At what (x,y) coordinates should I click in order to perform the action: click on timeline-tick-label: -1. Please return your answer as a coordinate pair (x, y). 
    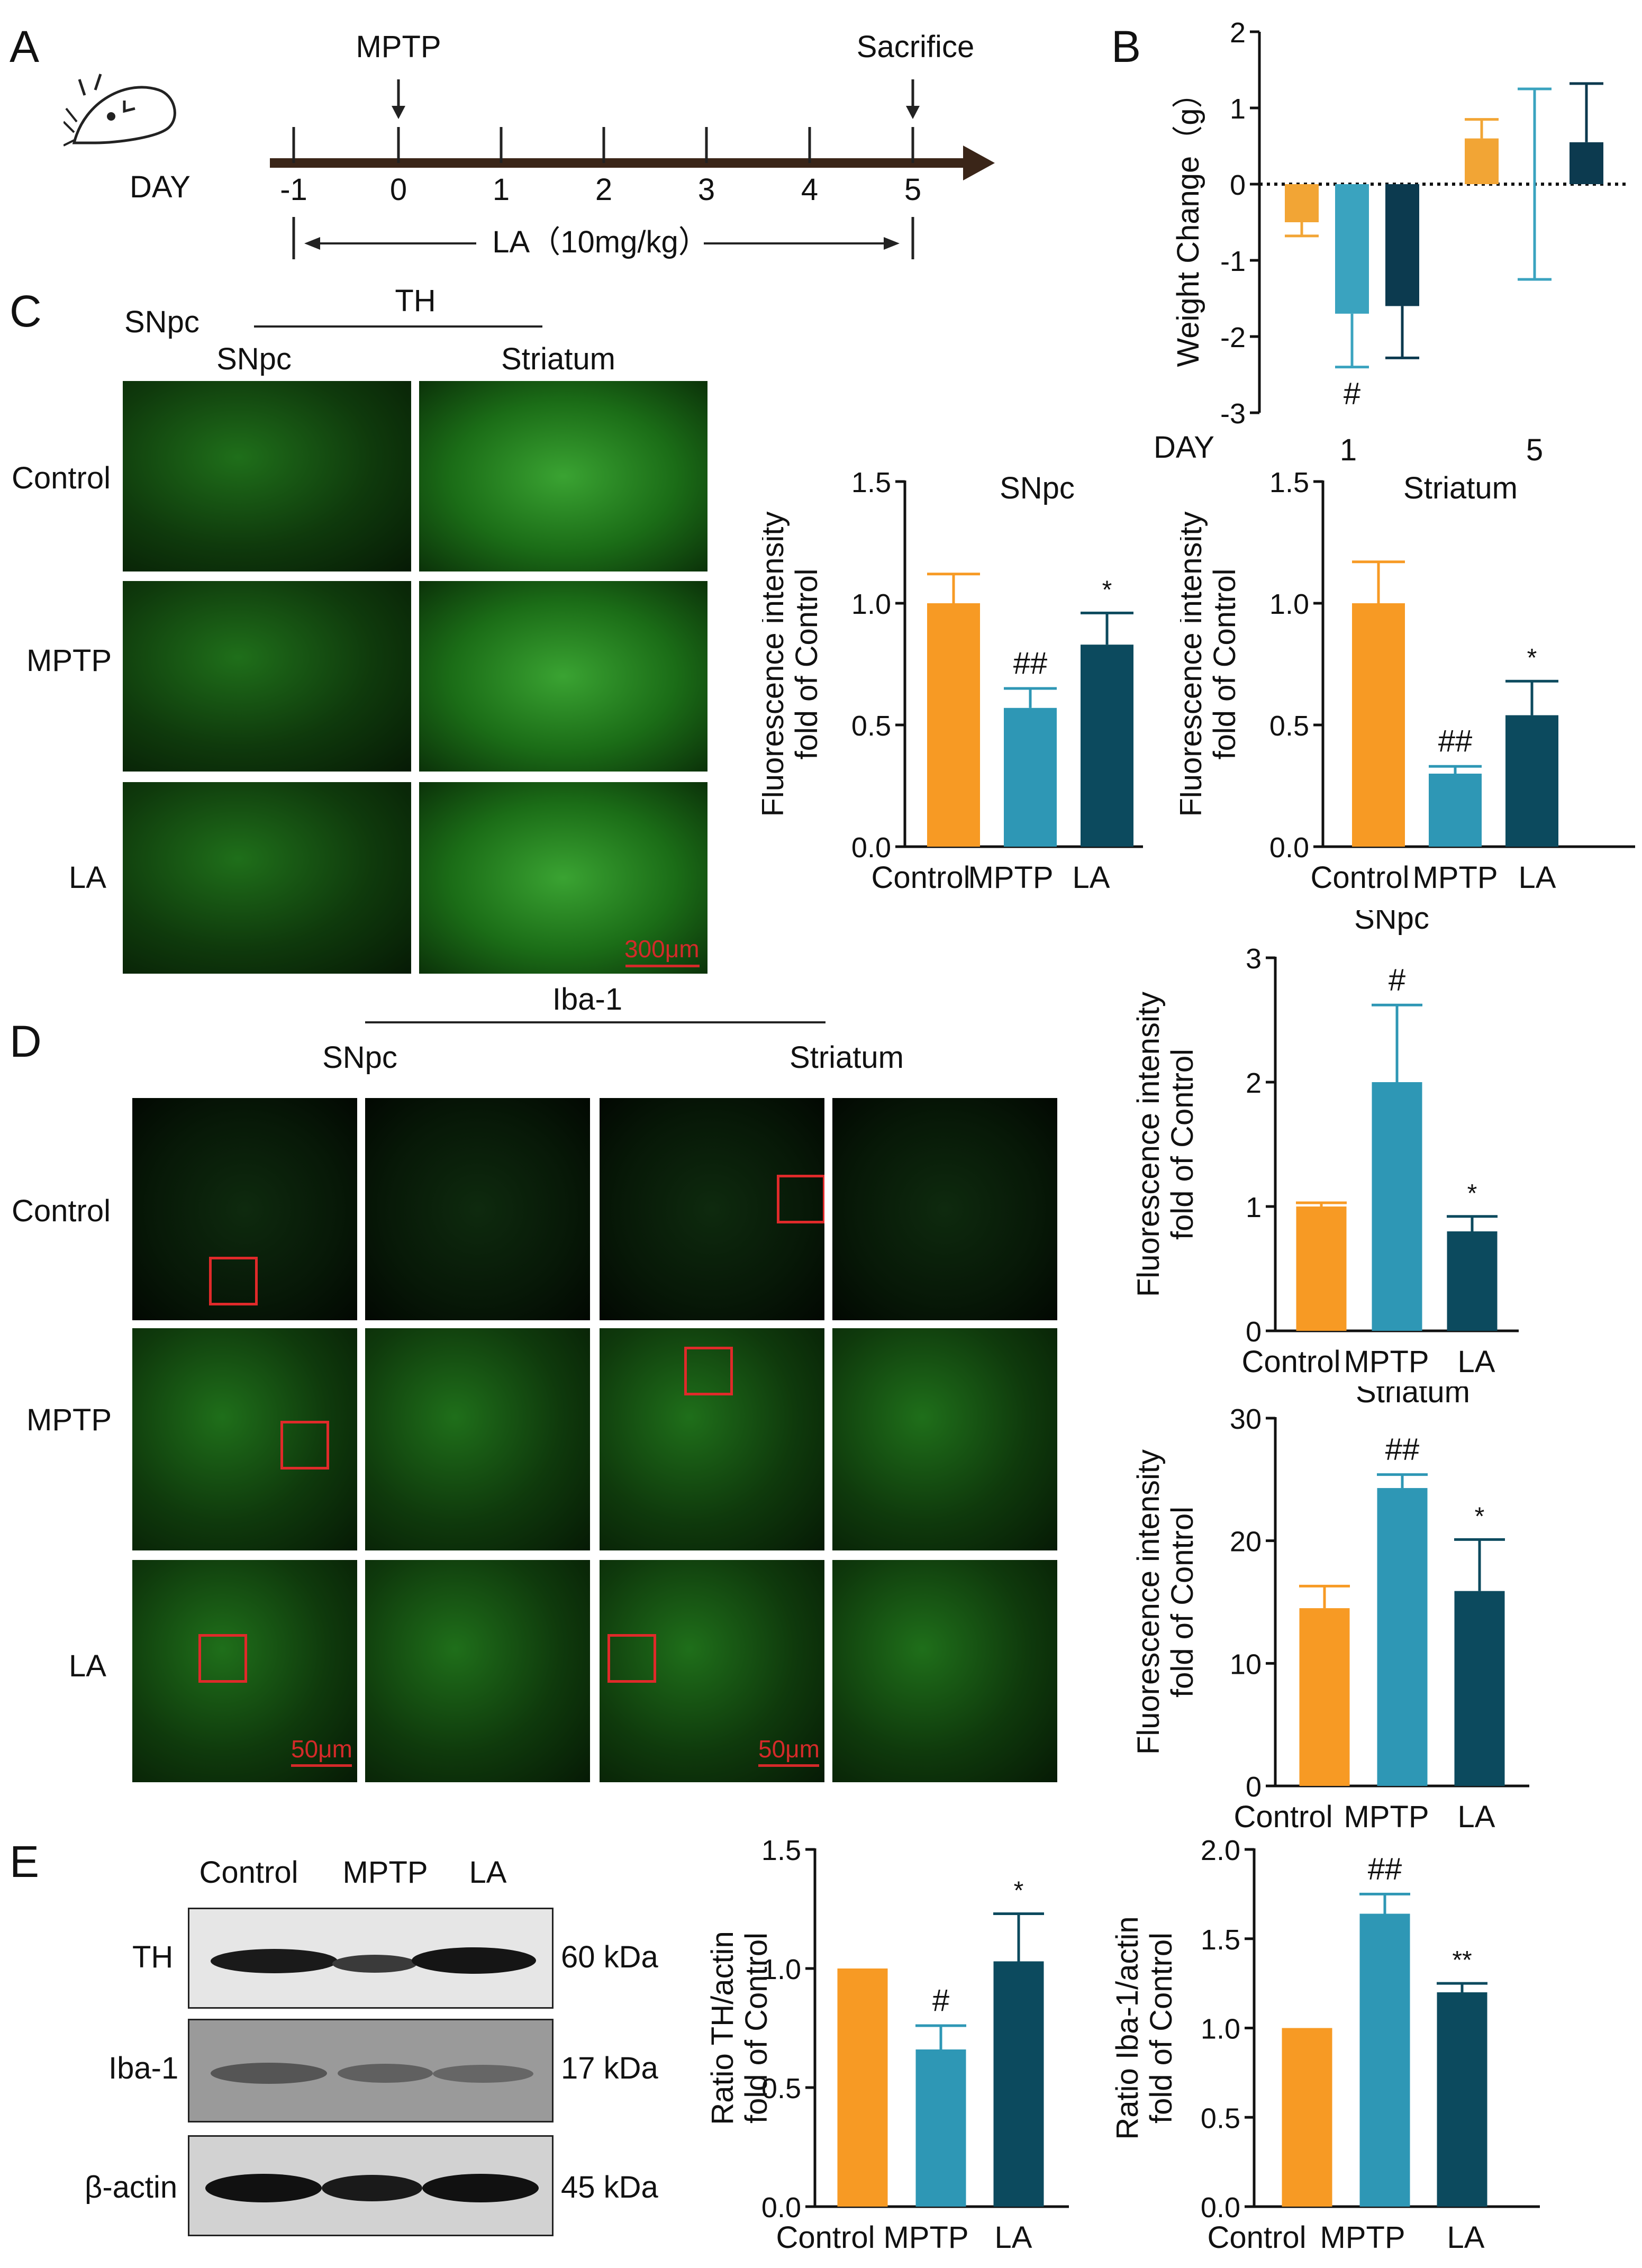
    Looking at the image, I should click on (293, 190).